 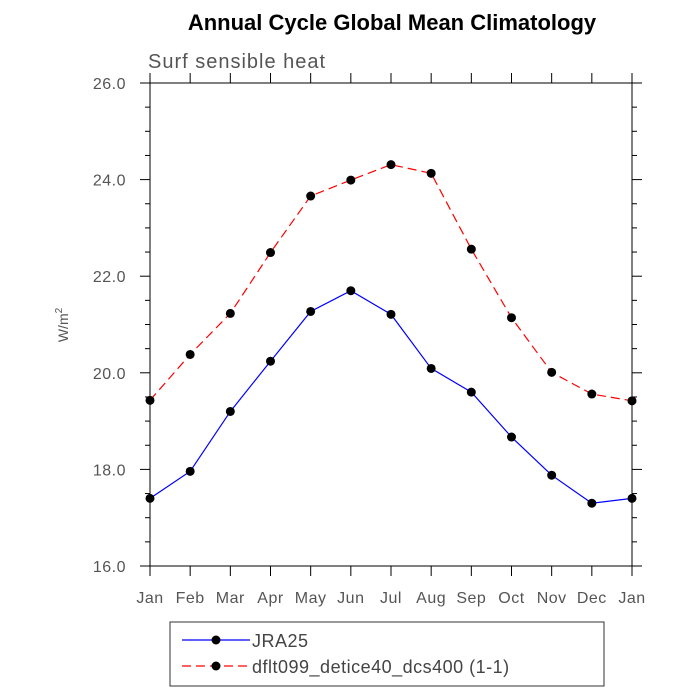 What do you see at coordinates (63, 327) in the screenshot?
I see `y-axis-label-base: W/m` at bounding box center [63, 327].